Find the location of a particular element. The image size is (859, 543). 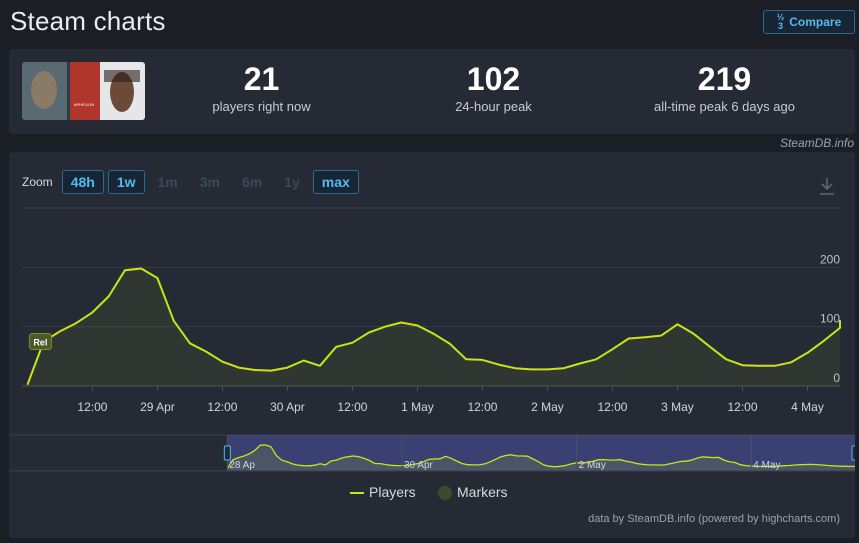

release-marker: Rel is located at coordinates (40, 341).